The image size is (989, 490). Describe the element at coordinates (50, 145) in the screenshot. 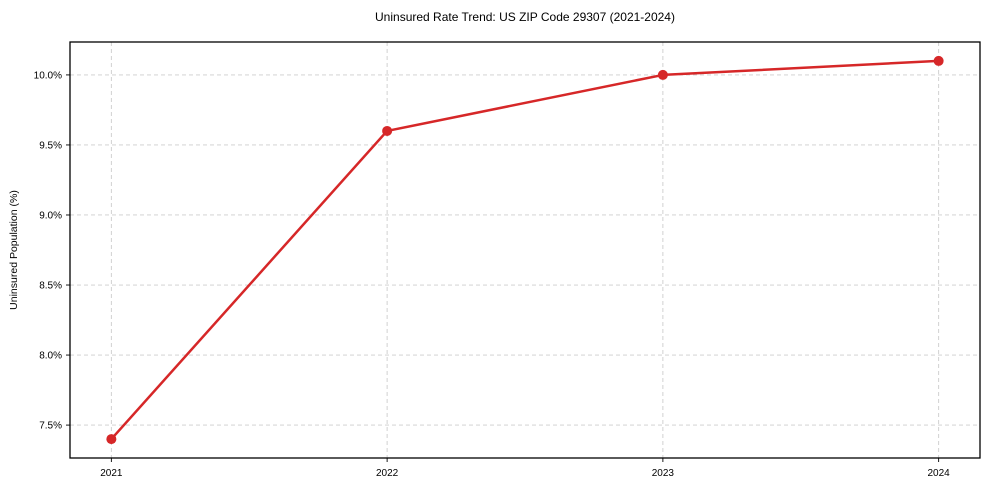

I see `y-tick-label: 9.5%` at that location.